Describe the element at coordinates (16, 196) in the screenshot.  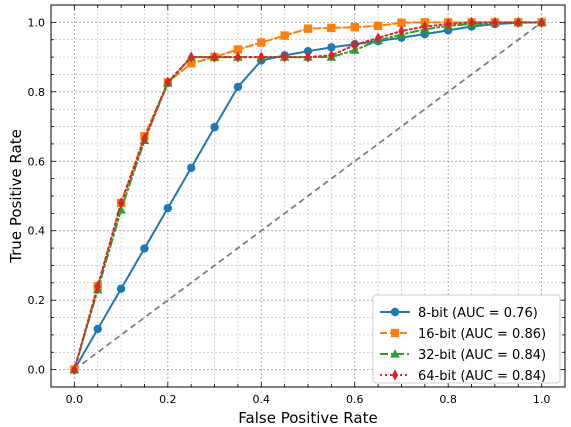
I see `y-axis-label: True Positive Rate` at that location.